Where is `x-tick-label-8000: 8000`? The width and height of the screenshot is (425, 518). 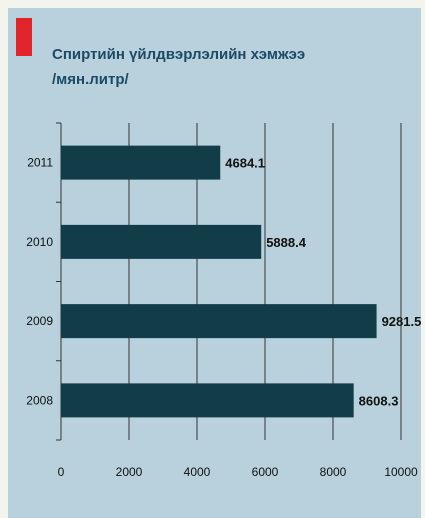 x-tick-label-8000: 8000 is located at coordinates (333, 472).